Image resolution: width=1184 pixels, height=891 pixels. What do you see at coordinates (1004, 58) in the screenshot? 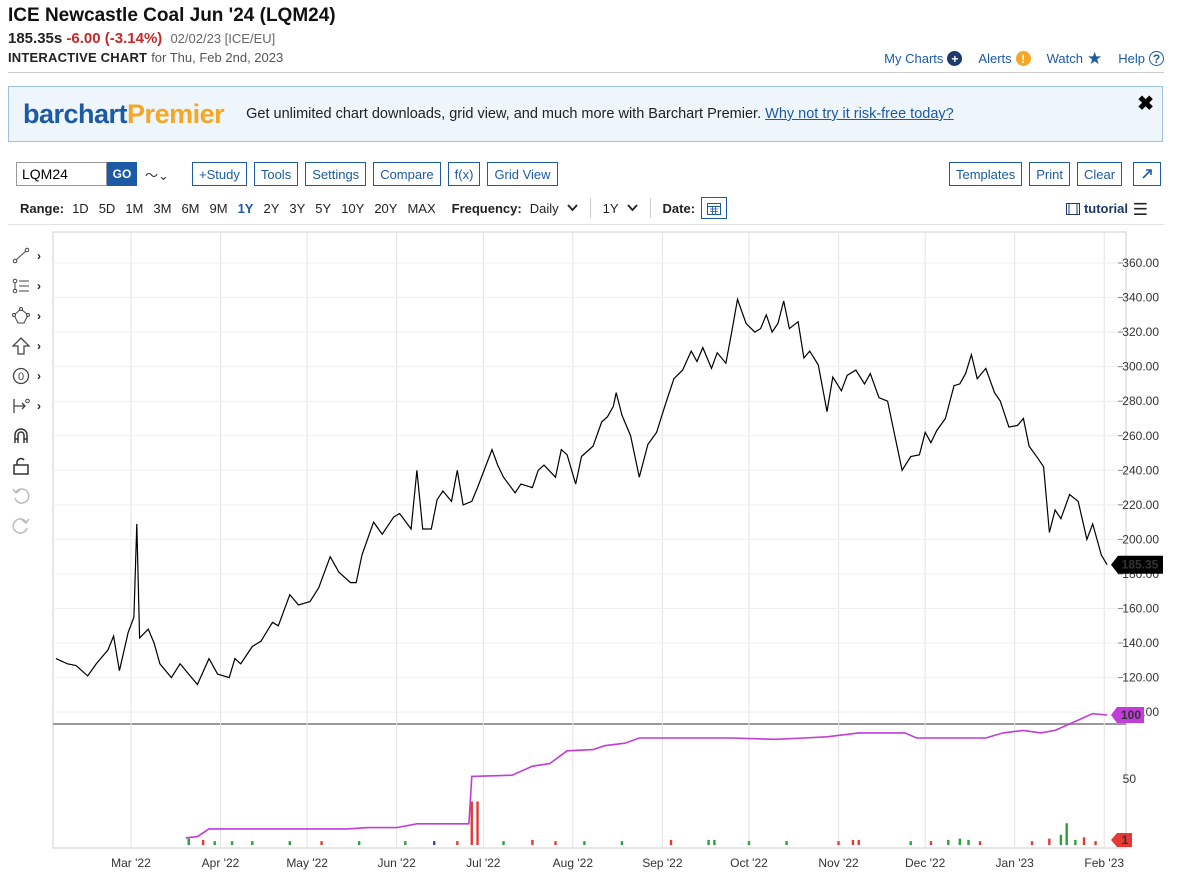
I see `alerts-link: Alerts !` at bounding box center [1004, 58].